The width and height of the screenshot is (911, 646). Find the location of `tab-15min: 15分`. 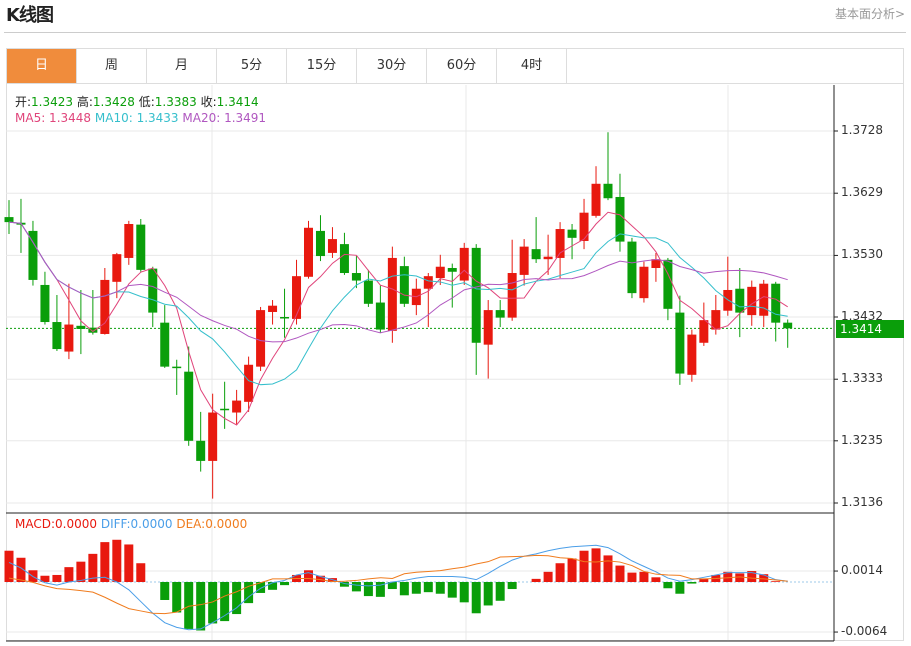

tab-15min: 15分 is located at coordinates (322, 66).